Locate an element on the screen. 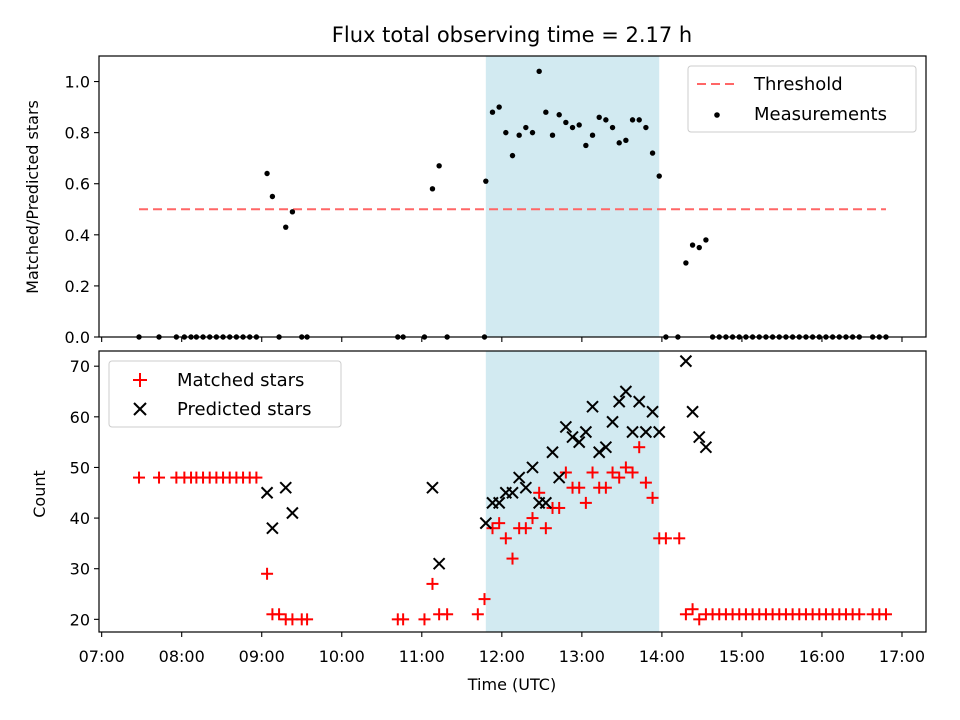 The image size is (960, 720). bottom-xtick-label: 12:00 is located at coordinates (502, 656).